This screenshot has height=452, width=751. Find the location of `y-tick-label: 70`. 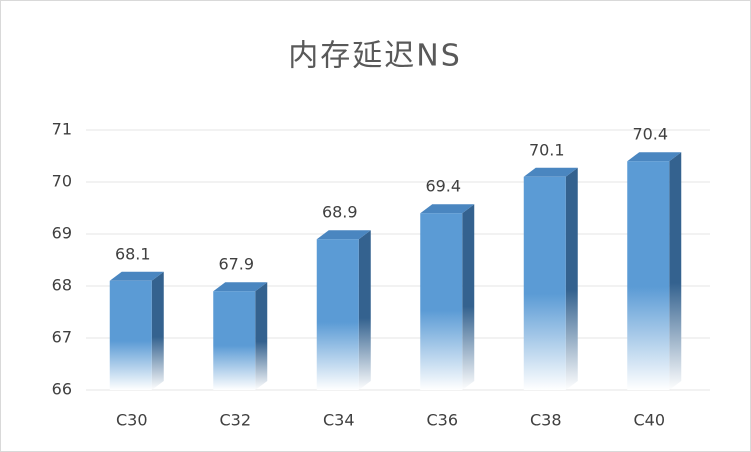

y-tick-label: 70 is located at coordinates (62, 181).